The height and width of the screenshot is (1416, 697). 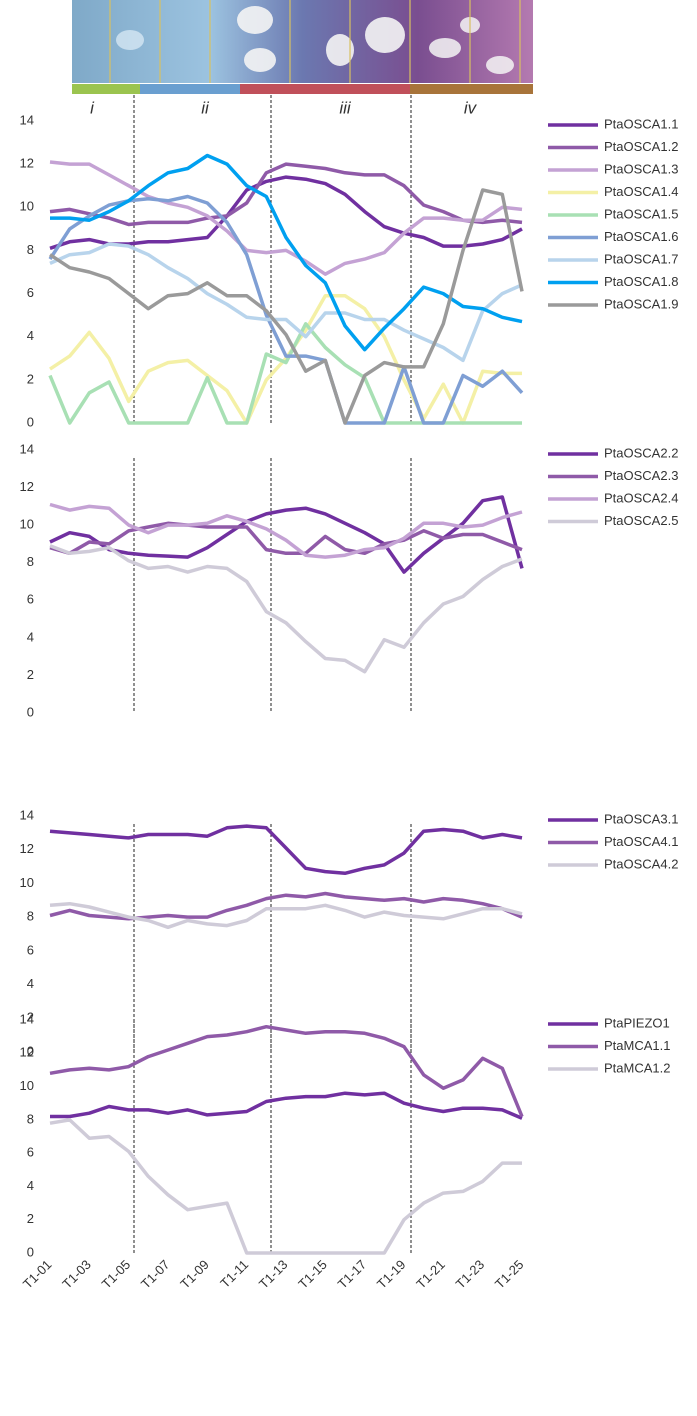 I want to click on zone-label: ii, so click(x=205, y=107).